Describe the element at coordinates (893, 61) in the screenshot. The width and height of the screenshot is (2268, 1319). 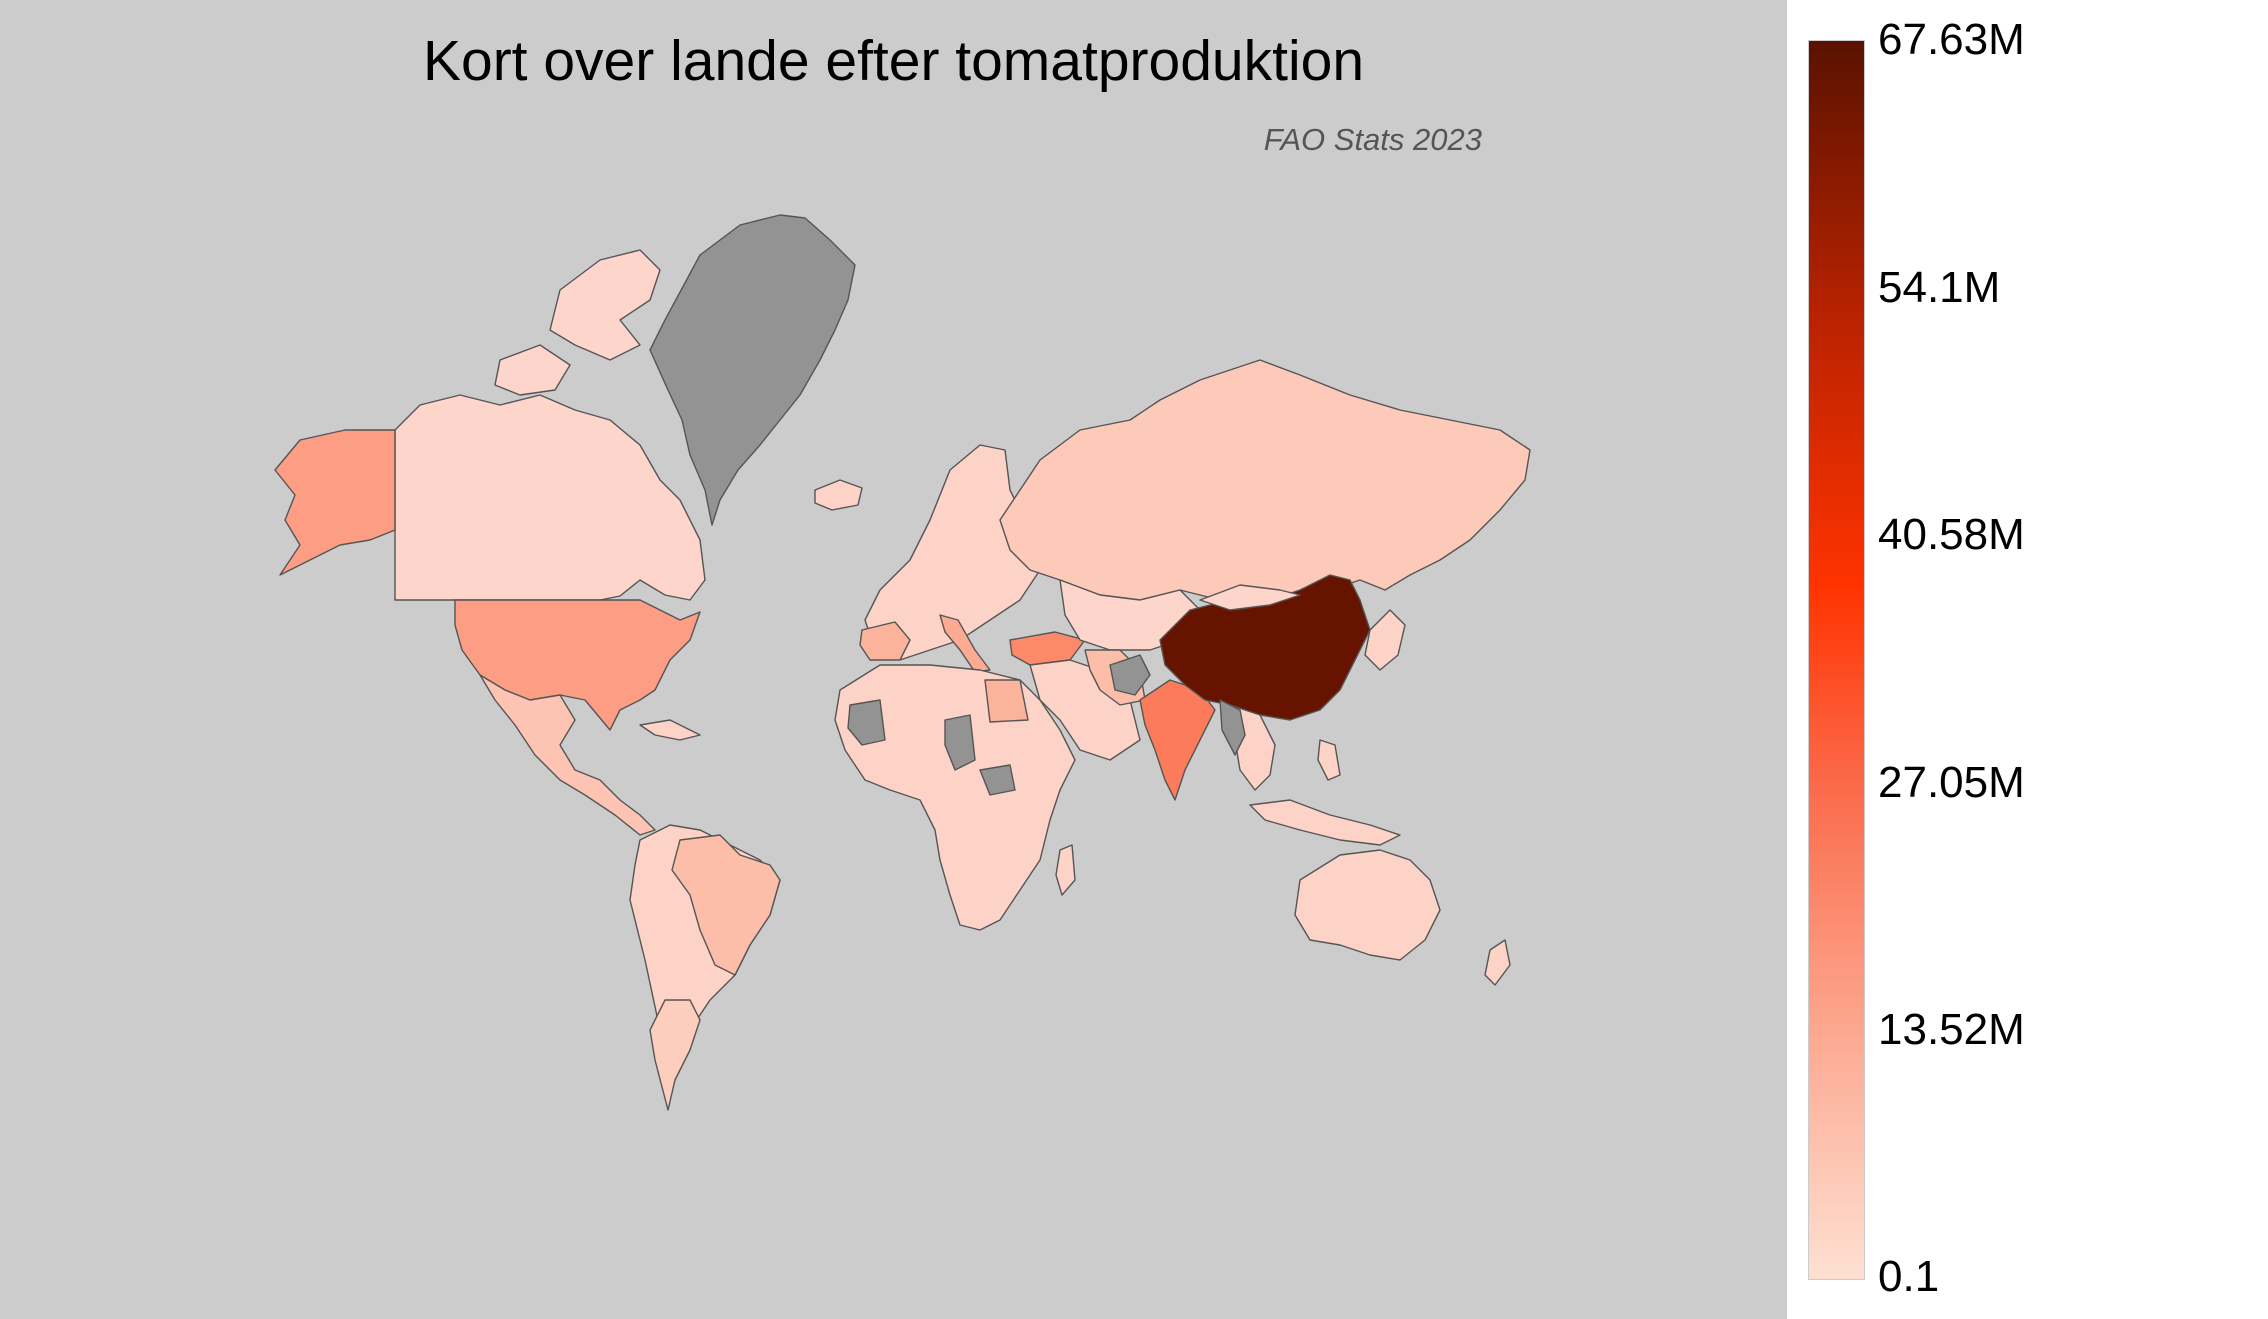
I see `map-title: Kort over lande efter tomatproduktion` at that location.